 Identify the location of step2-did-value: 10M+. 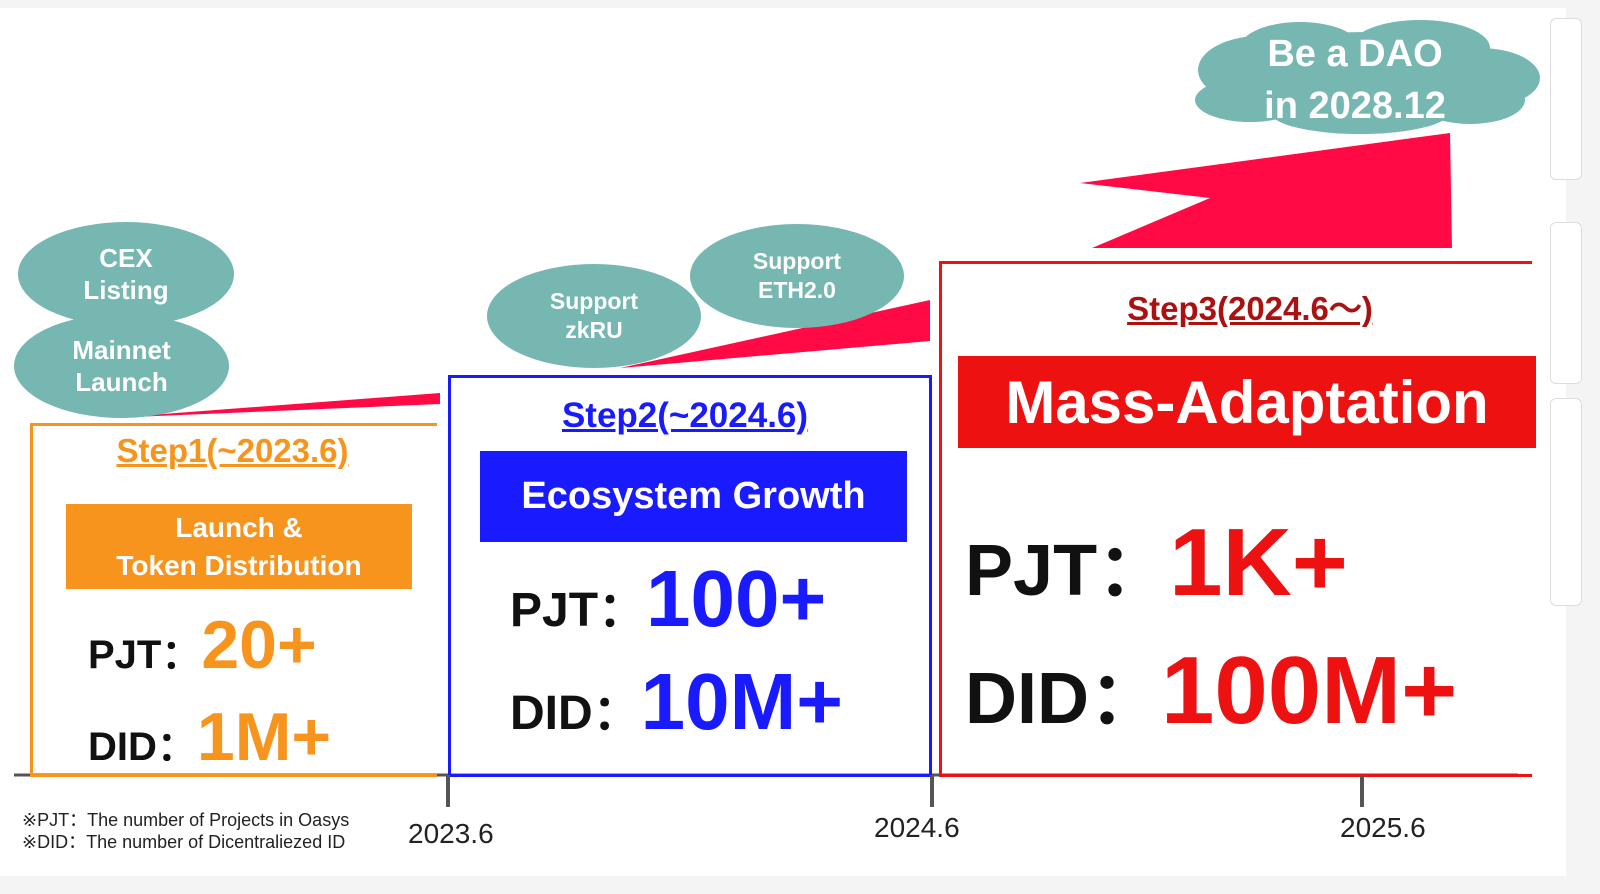
(742, 701).